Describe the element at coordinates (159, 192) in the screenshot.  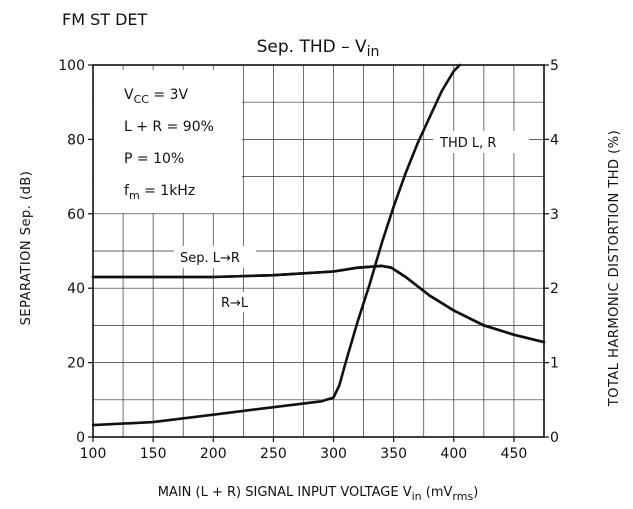
I see `condition-fm: fm = 1kHz` at that location.